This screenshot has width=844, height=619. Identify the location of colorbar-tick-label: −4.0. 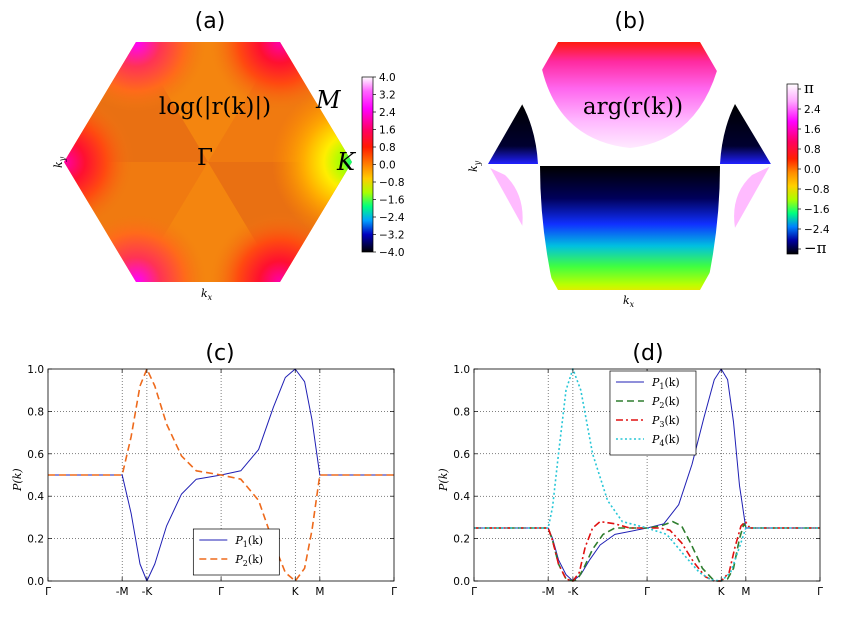
(392, 253).